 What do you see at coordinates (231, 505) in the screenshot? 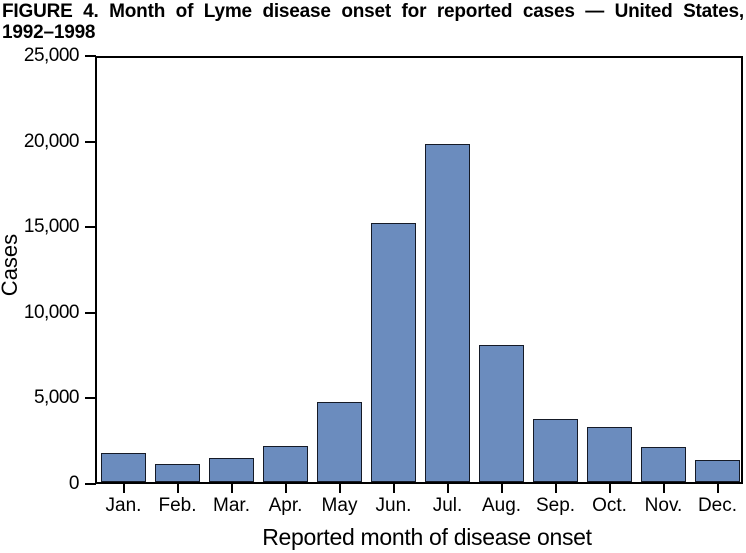
I see `x-tick-label-mar: Mar.` at bounding box center [231, 505].